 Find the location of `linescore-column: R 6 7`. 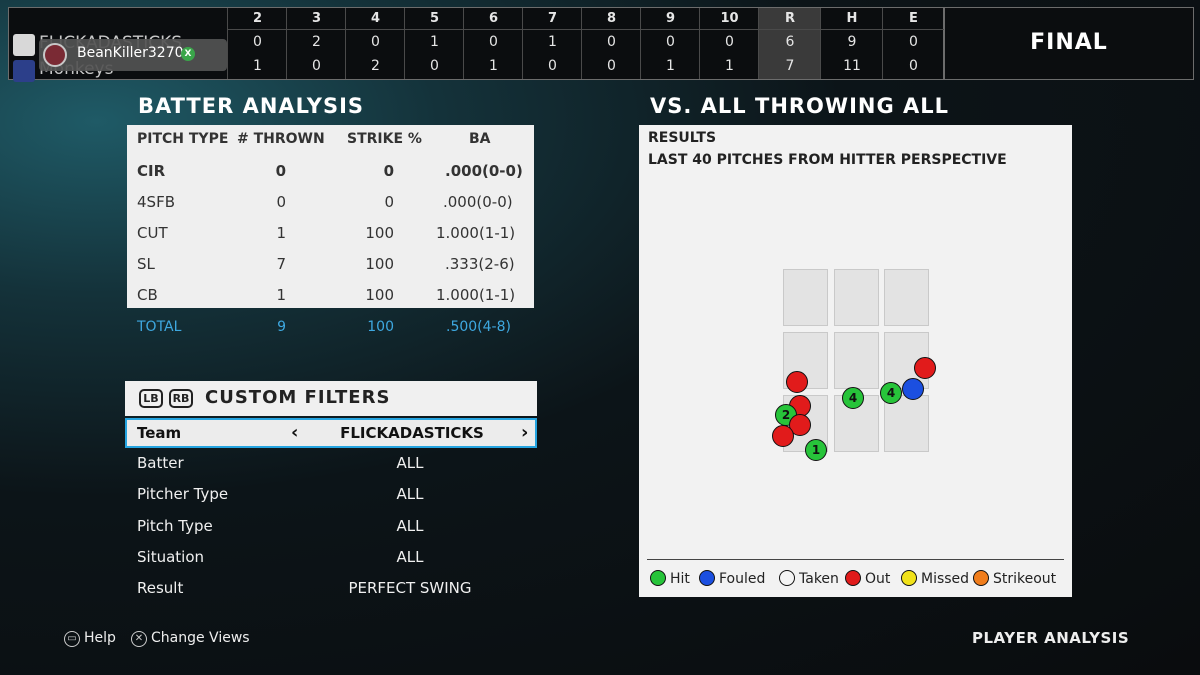

linescore-column: R 6 7 is located at coordinates (789, 43).